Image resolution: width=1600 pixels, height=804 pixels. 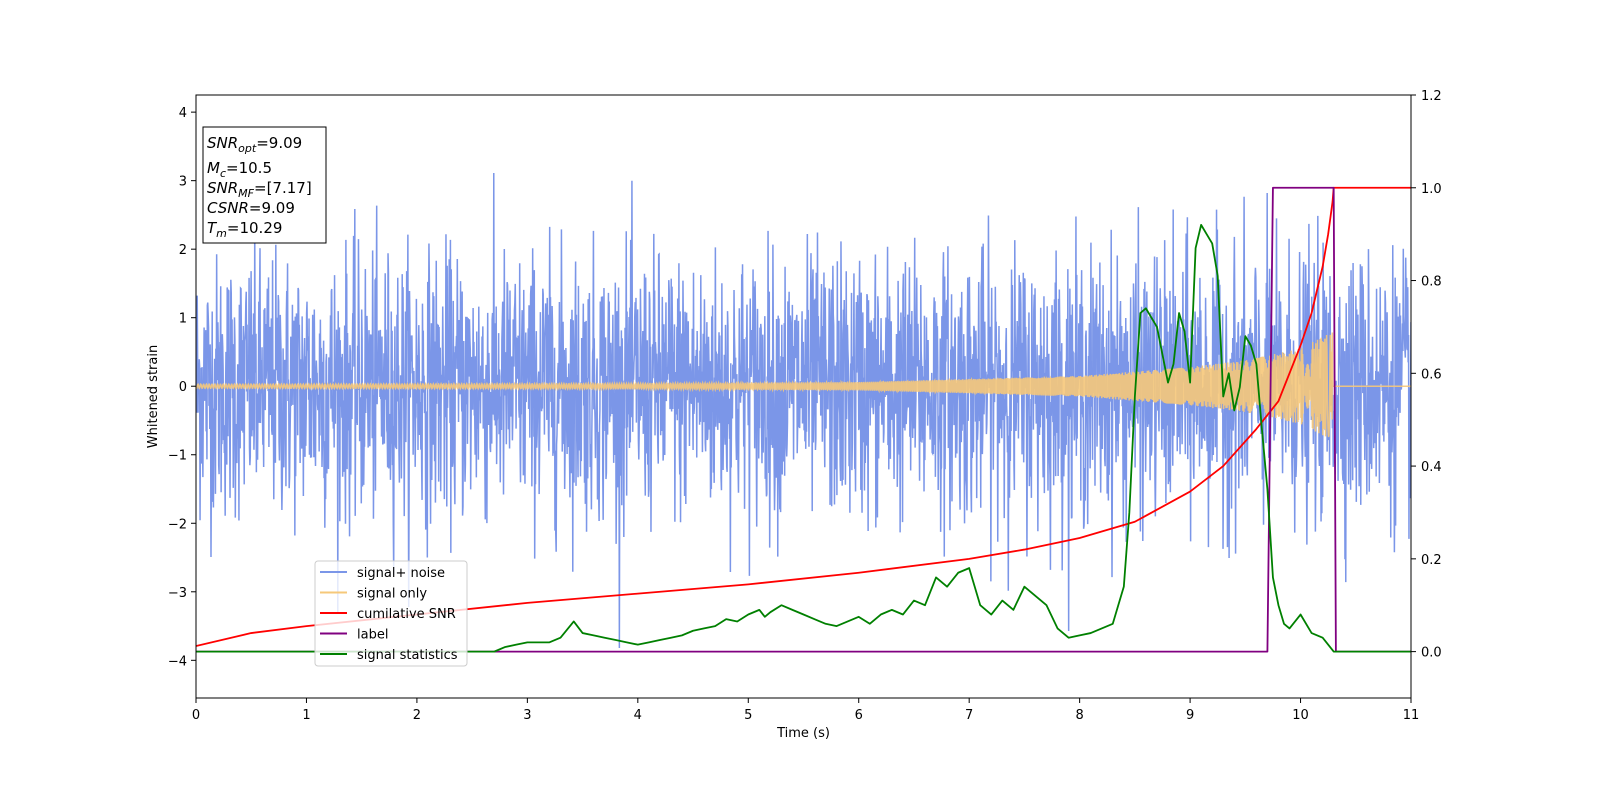 What do you see at coordinates (221, 233) in the screenshot?
I see `annotation-subscript: m` at bounding box center [221, 233].